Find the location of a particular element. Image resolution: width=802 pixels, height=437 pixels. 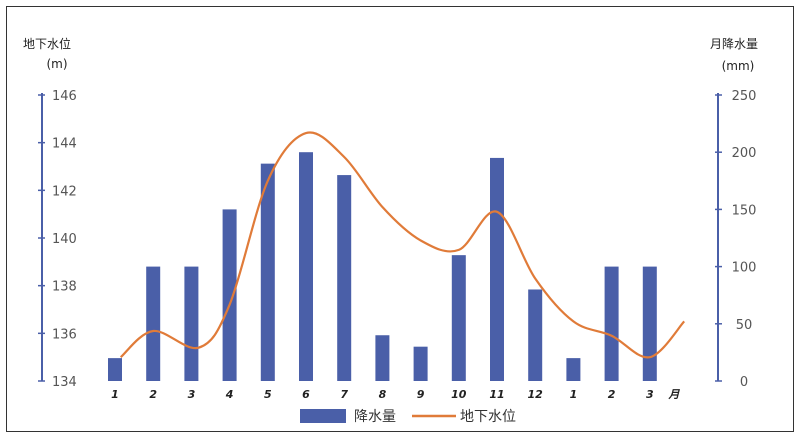

right-axis: 月降水量 (mm) 0 50 100 150 200 250 is located at coordinates (734, 213).